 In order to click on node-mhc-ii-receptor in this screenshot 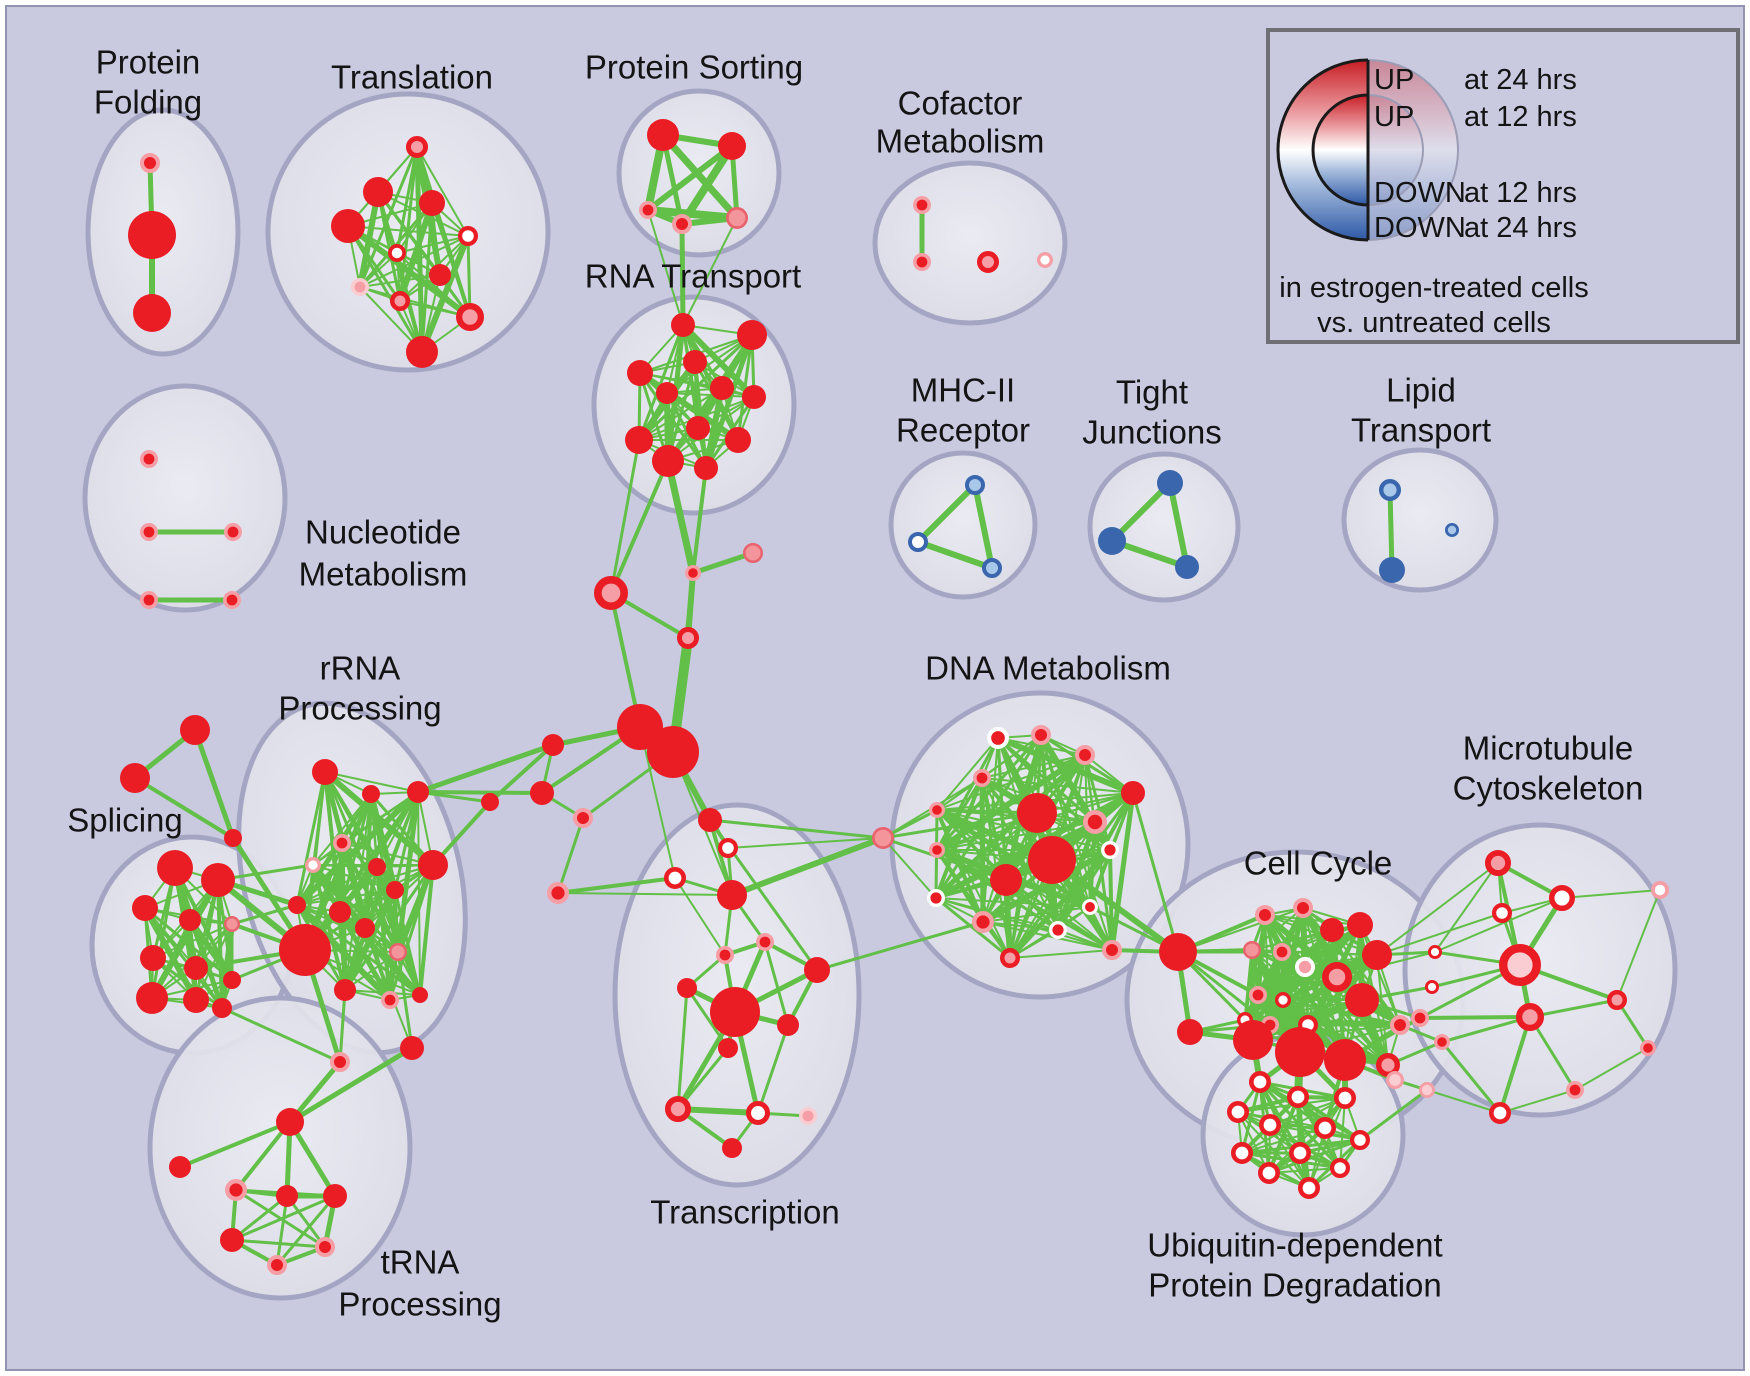, I will do `click(975, 485)`.